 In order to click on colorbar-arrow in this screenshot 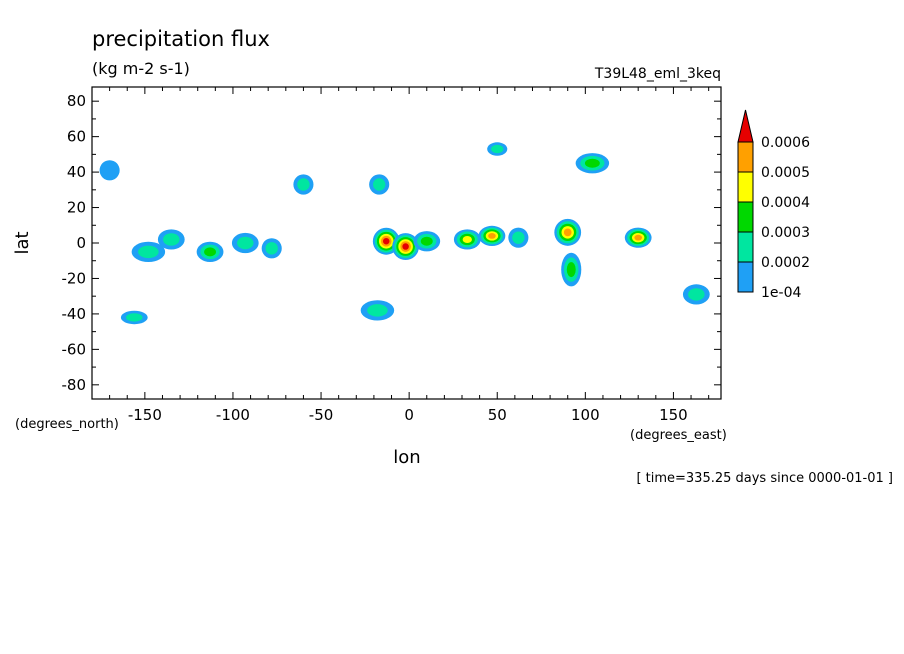, I will do `click(745, 126)`.